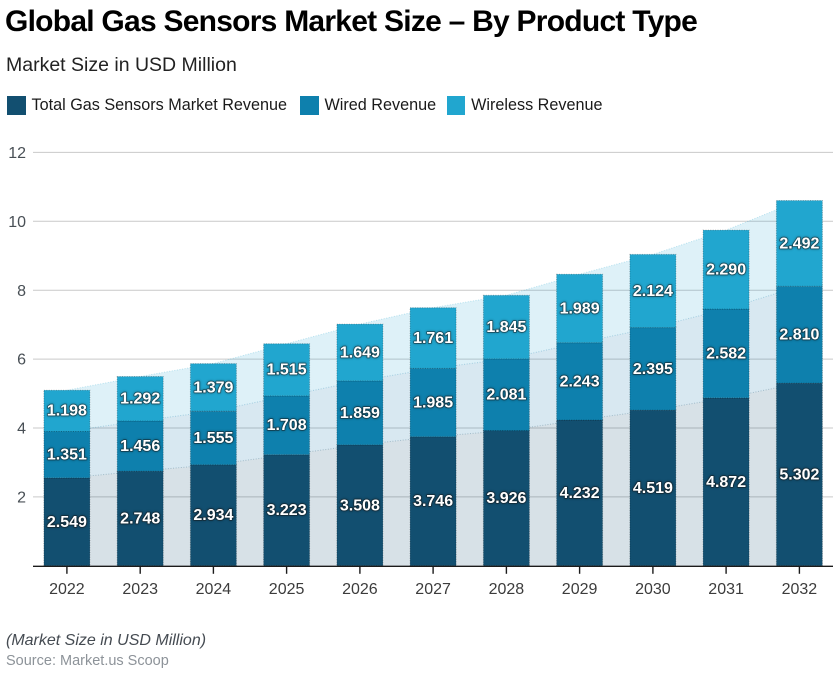 This screenshot has height=682, width=840. Describe the element at coordinates (580, 308) in the screenshot. I see `svg-text: 1.989` at that location.